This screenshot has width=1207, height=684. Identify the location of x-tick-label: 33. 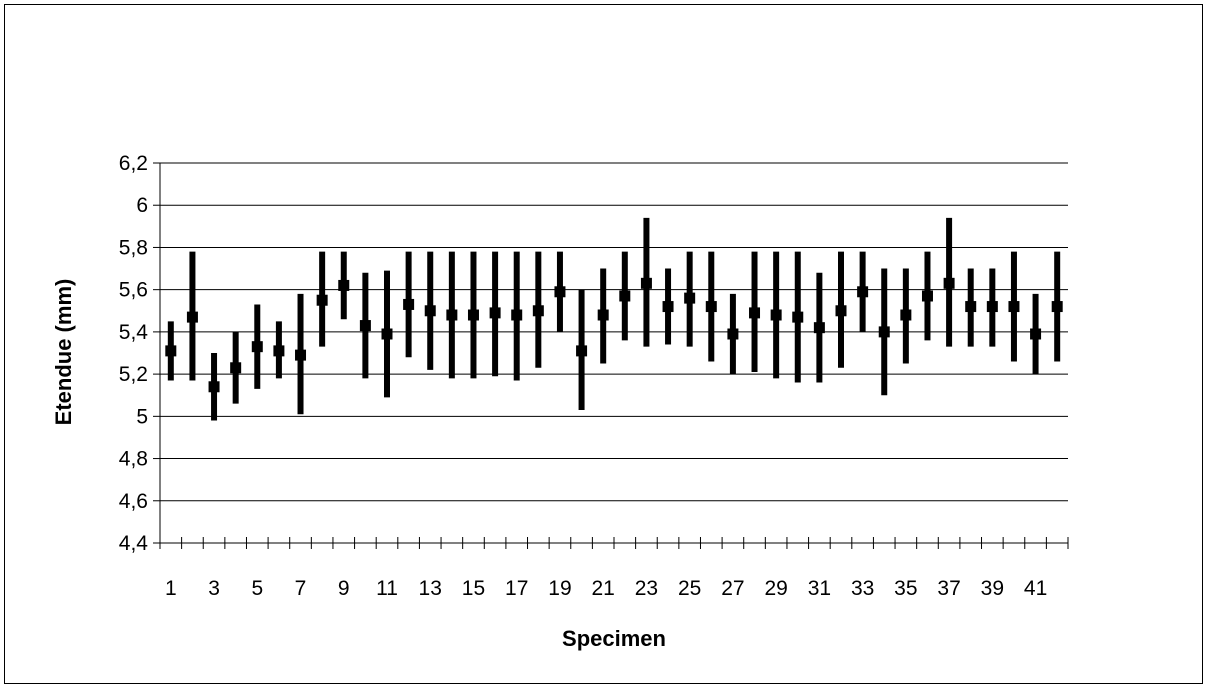
(862, 588).